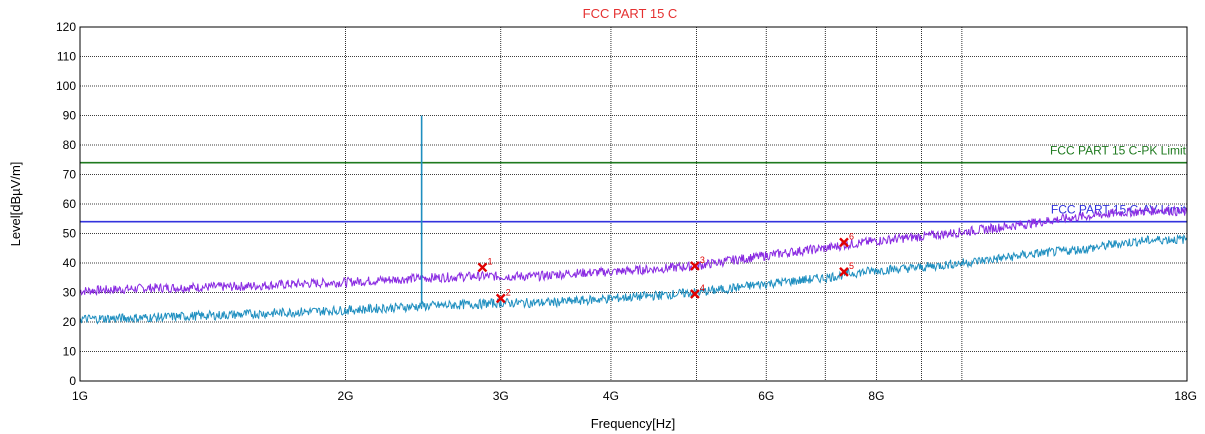  I want to click on x-tick-label: 8G, so click(876, 396).